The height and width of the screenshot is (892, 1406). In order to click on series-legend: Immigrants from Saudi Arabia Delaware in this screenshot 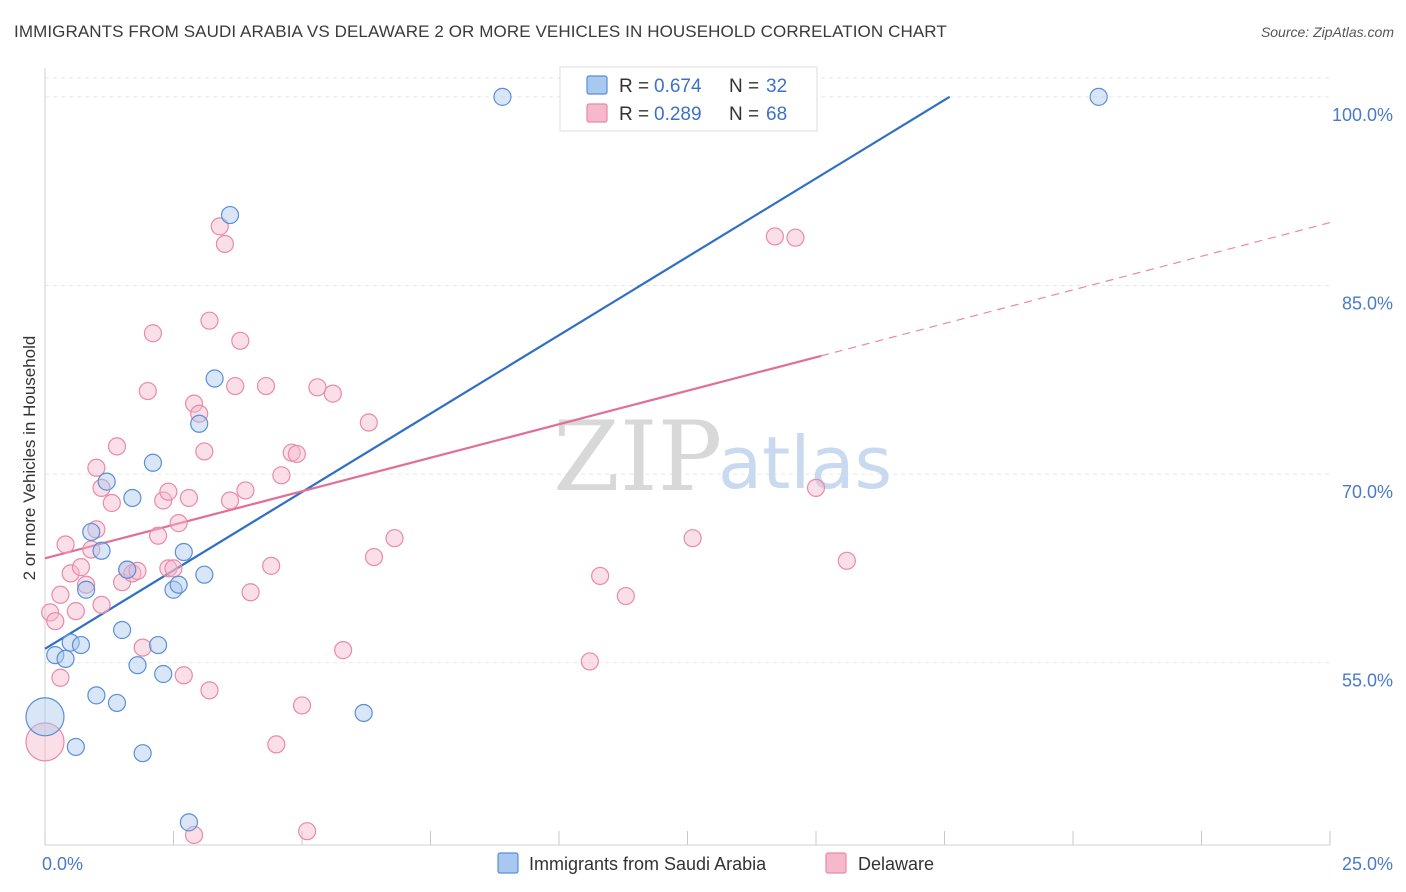, I will do `click(715, 863)`.